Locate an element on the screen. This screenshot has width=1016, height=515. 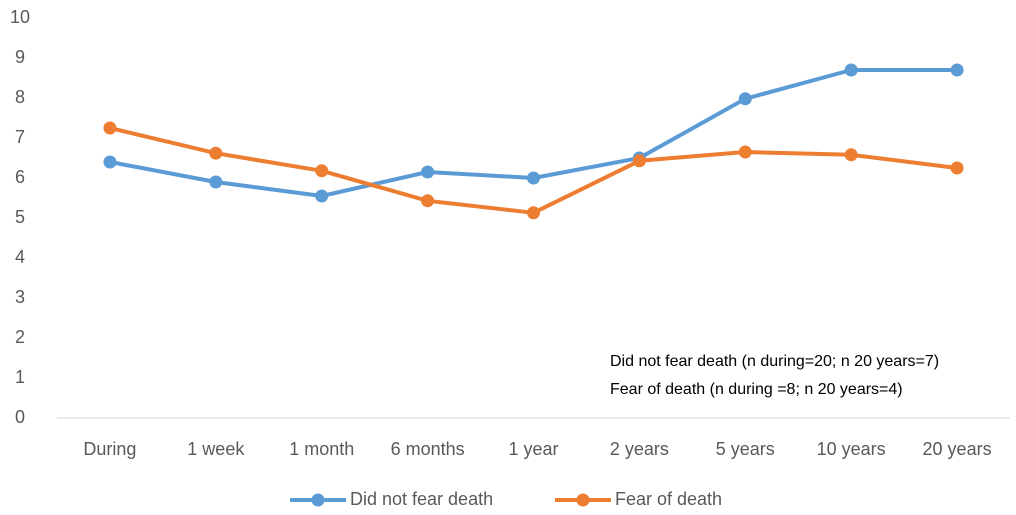
y-tick-label: 2 is located at coordinates (20, 337).